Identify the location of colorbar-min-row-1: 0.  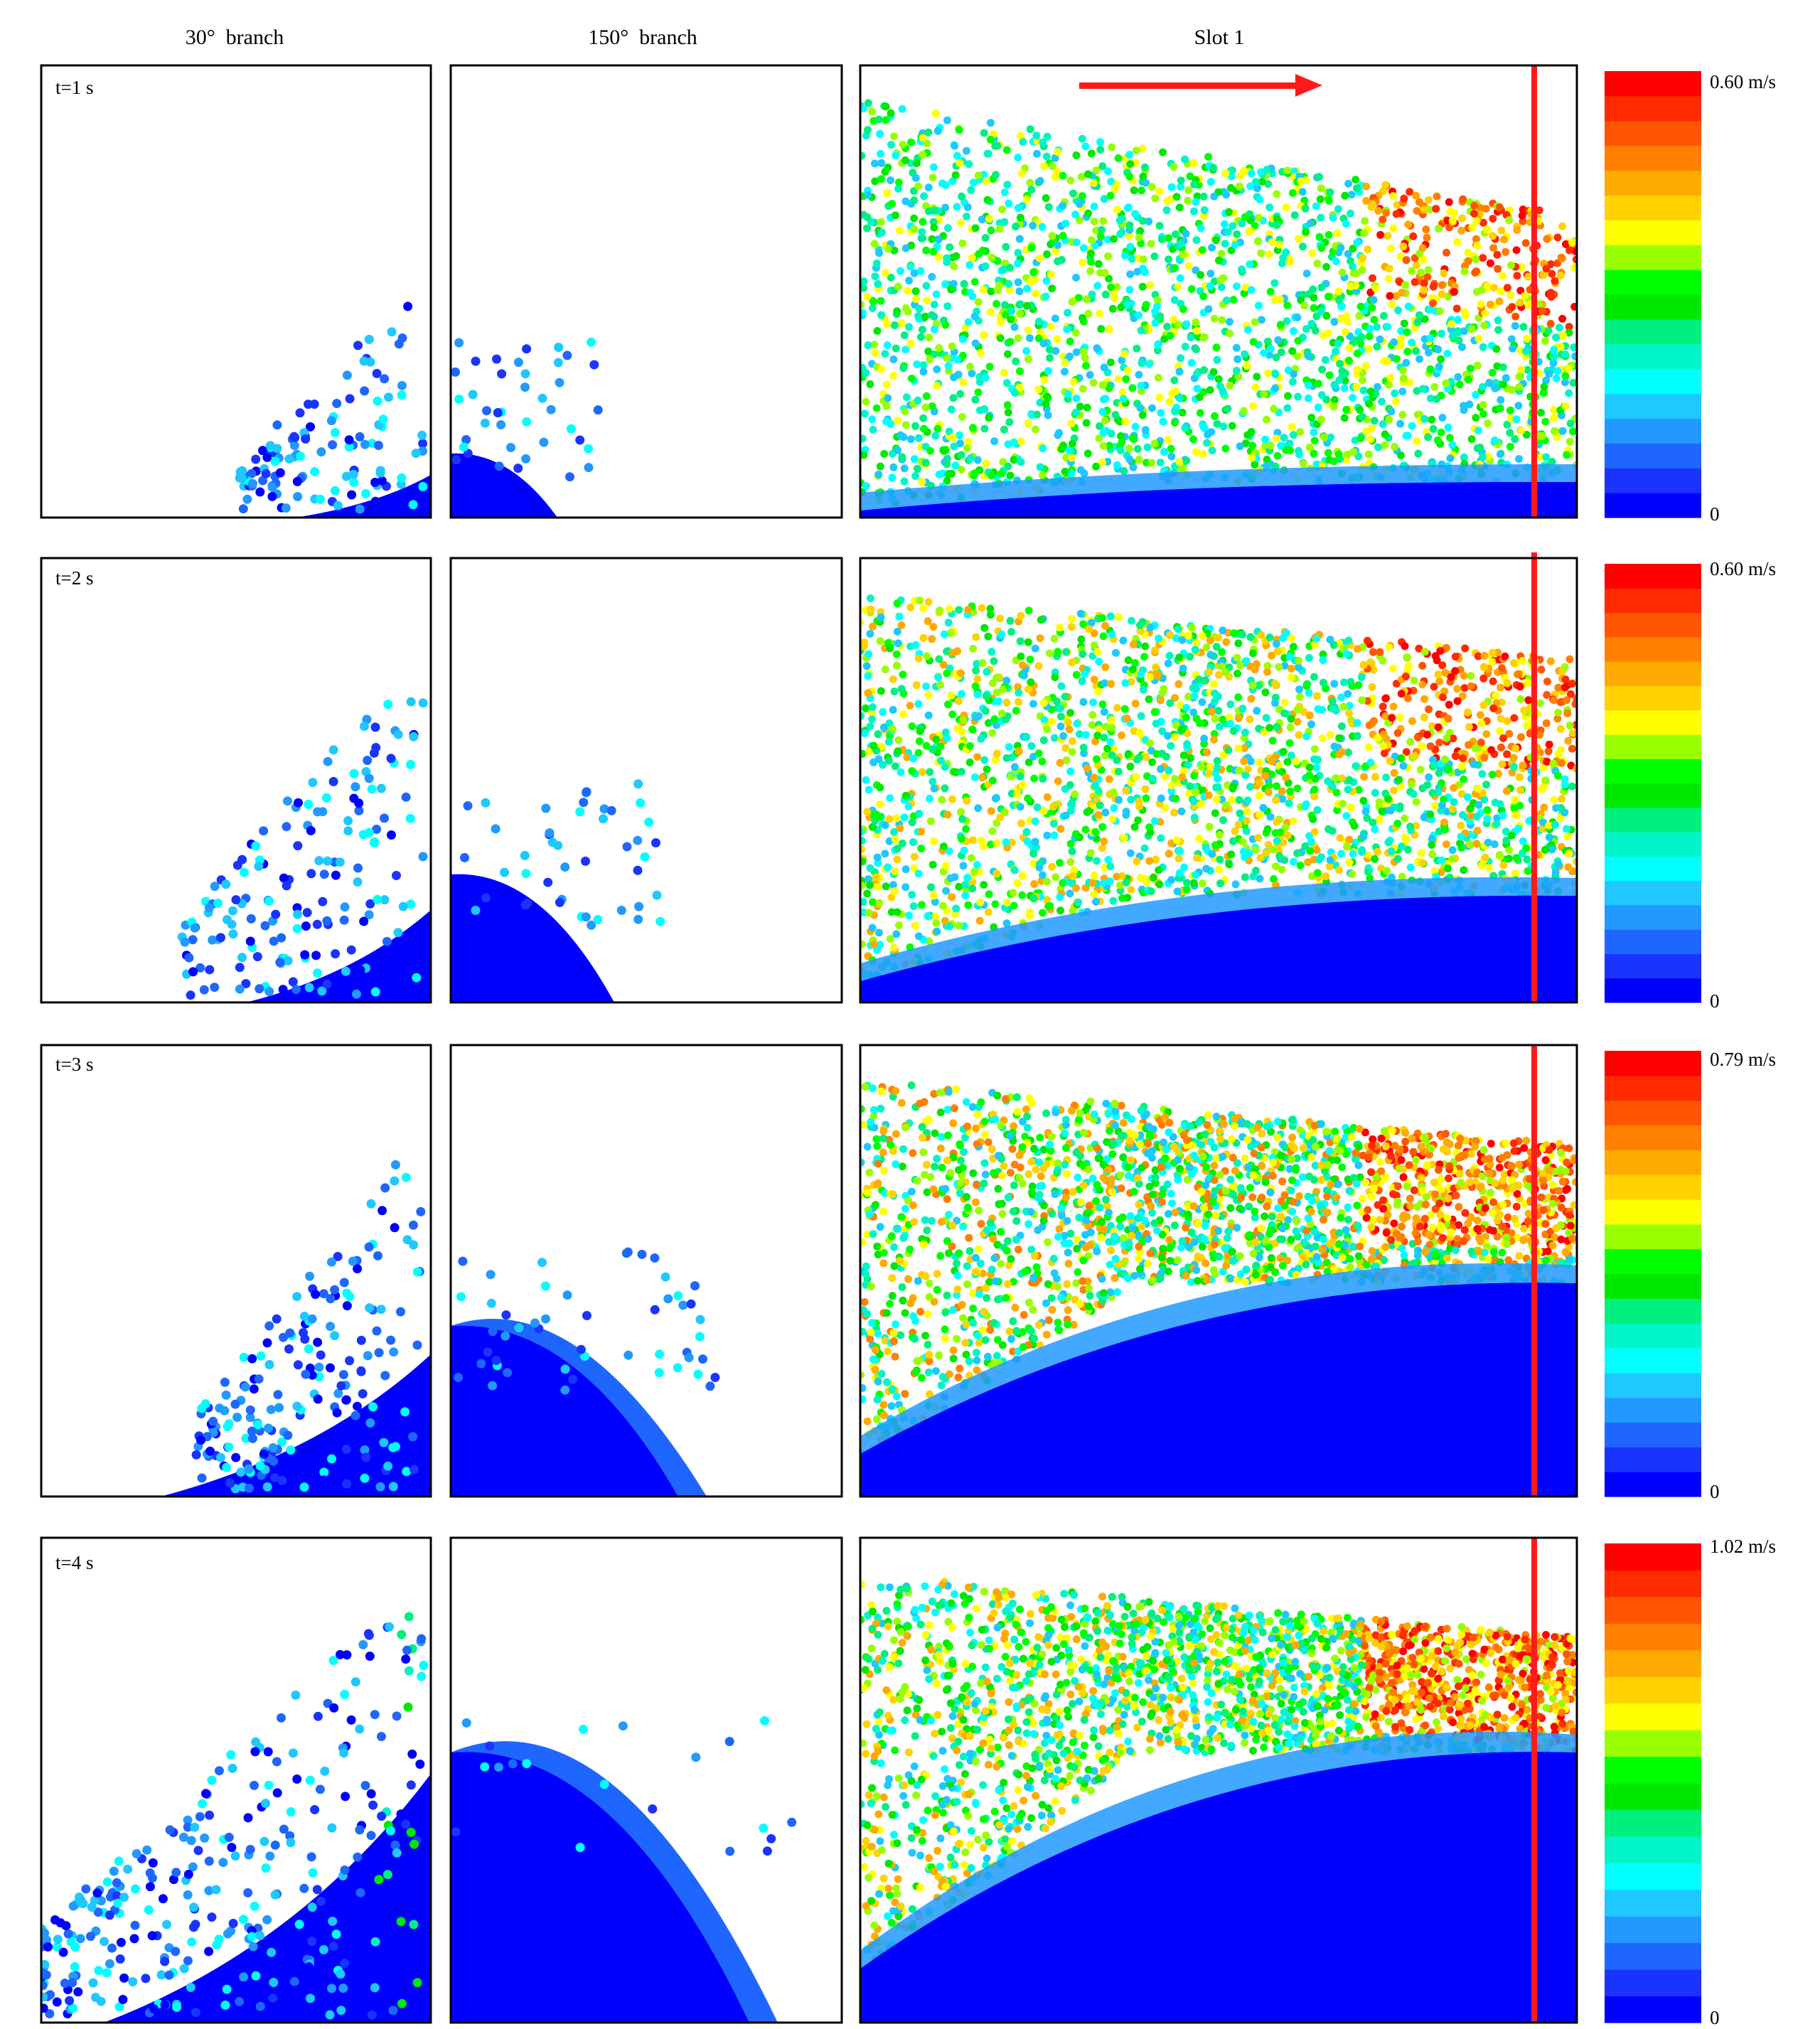
(1715, 514).